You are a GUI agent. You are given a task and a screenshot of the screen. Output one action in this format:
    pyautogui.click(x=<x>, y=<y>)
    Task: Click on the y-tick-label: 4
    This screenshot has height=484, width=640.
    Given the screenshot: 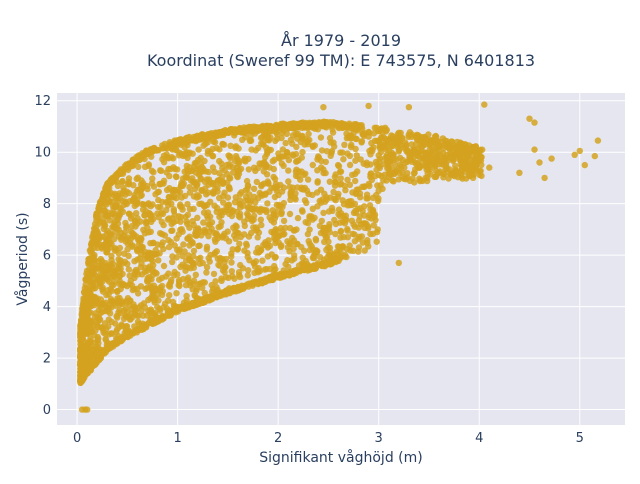 What is the action you would take?
    pyautogui.click(x=47, y=307)
    